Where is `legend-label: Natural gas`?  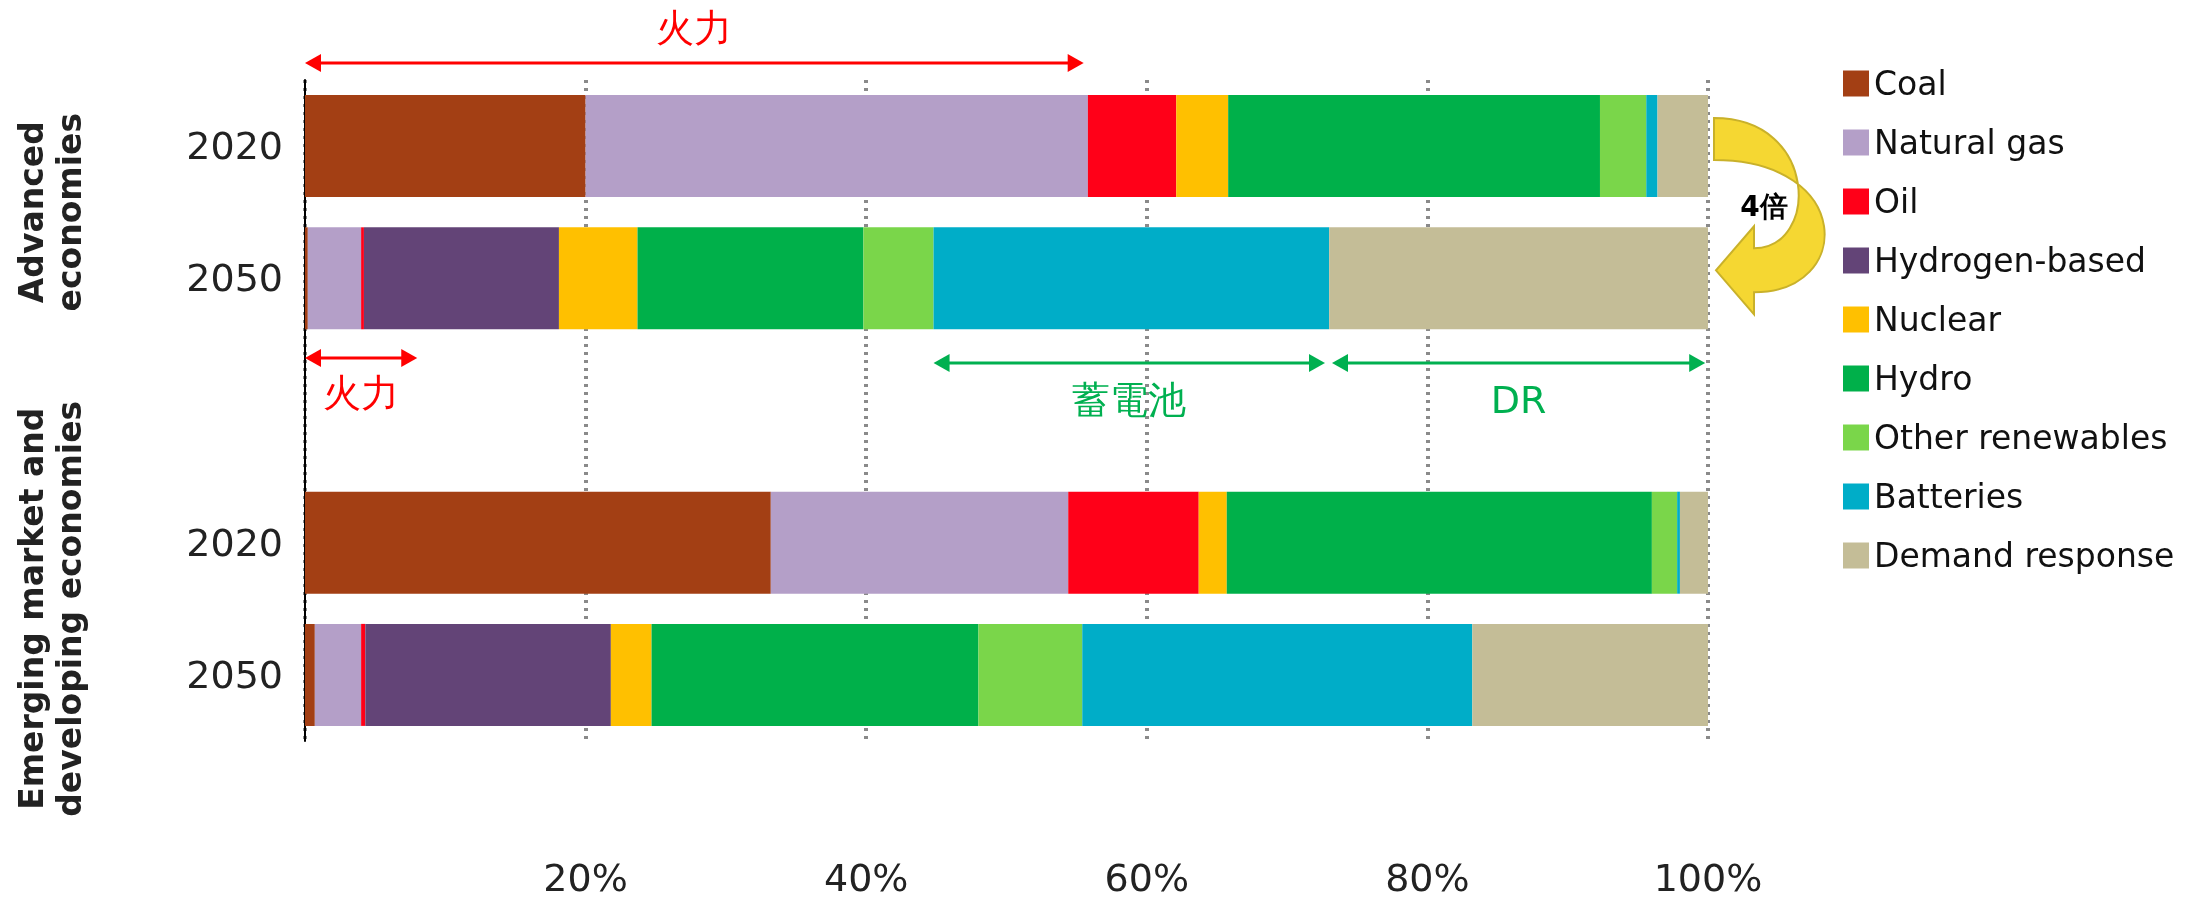
legend-label: Natural gas is located at coordinates (1969, 142).